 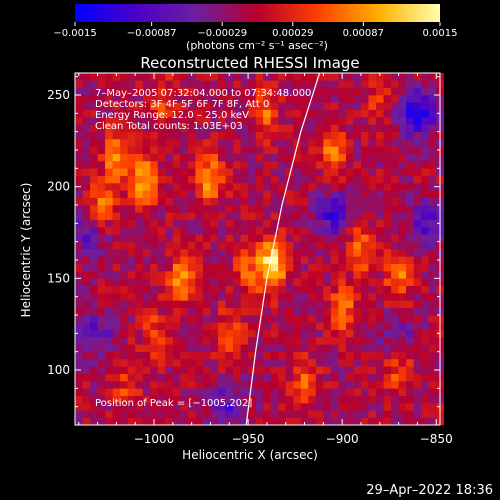 I want to click on peak-position-label: Position of Peak = [−1005,202], so click(x=173, y=403).